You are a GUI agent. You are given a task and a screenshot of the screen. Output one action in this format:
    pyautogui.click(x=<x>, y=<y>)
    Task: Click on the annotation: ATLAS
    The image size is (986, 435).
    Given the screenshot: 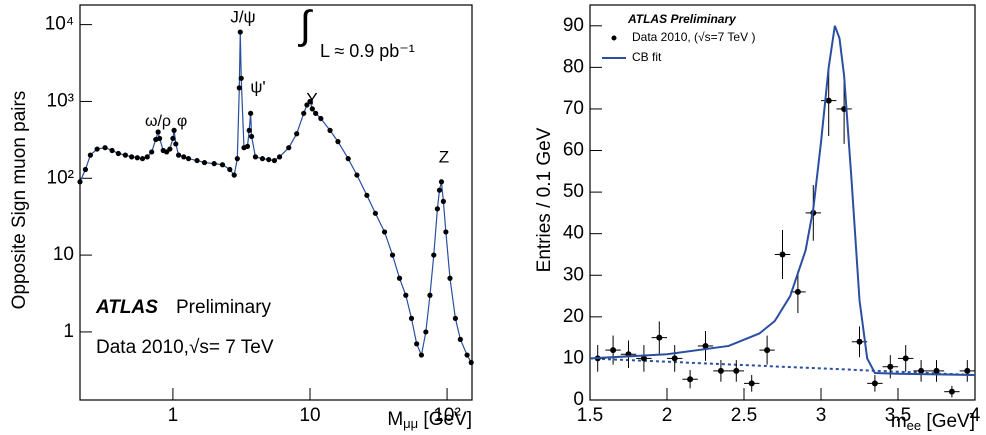 What is the action you would take?
    pyautogui.click(x=126, y=307)
    